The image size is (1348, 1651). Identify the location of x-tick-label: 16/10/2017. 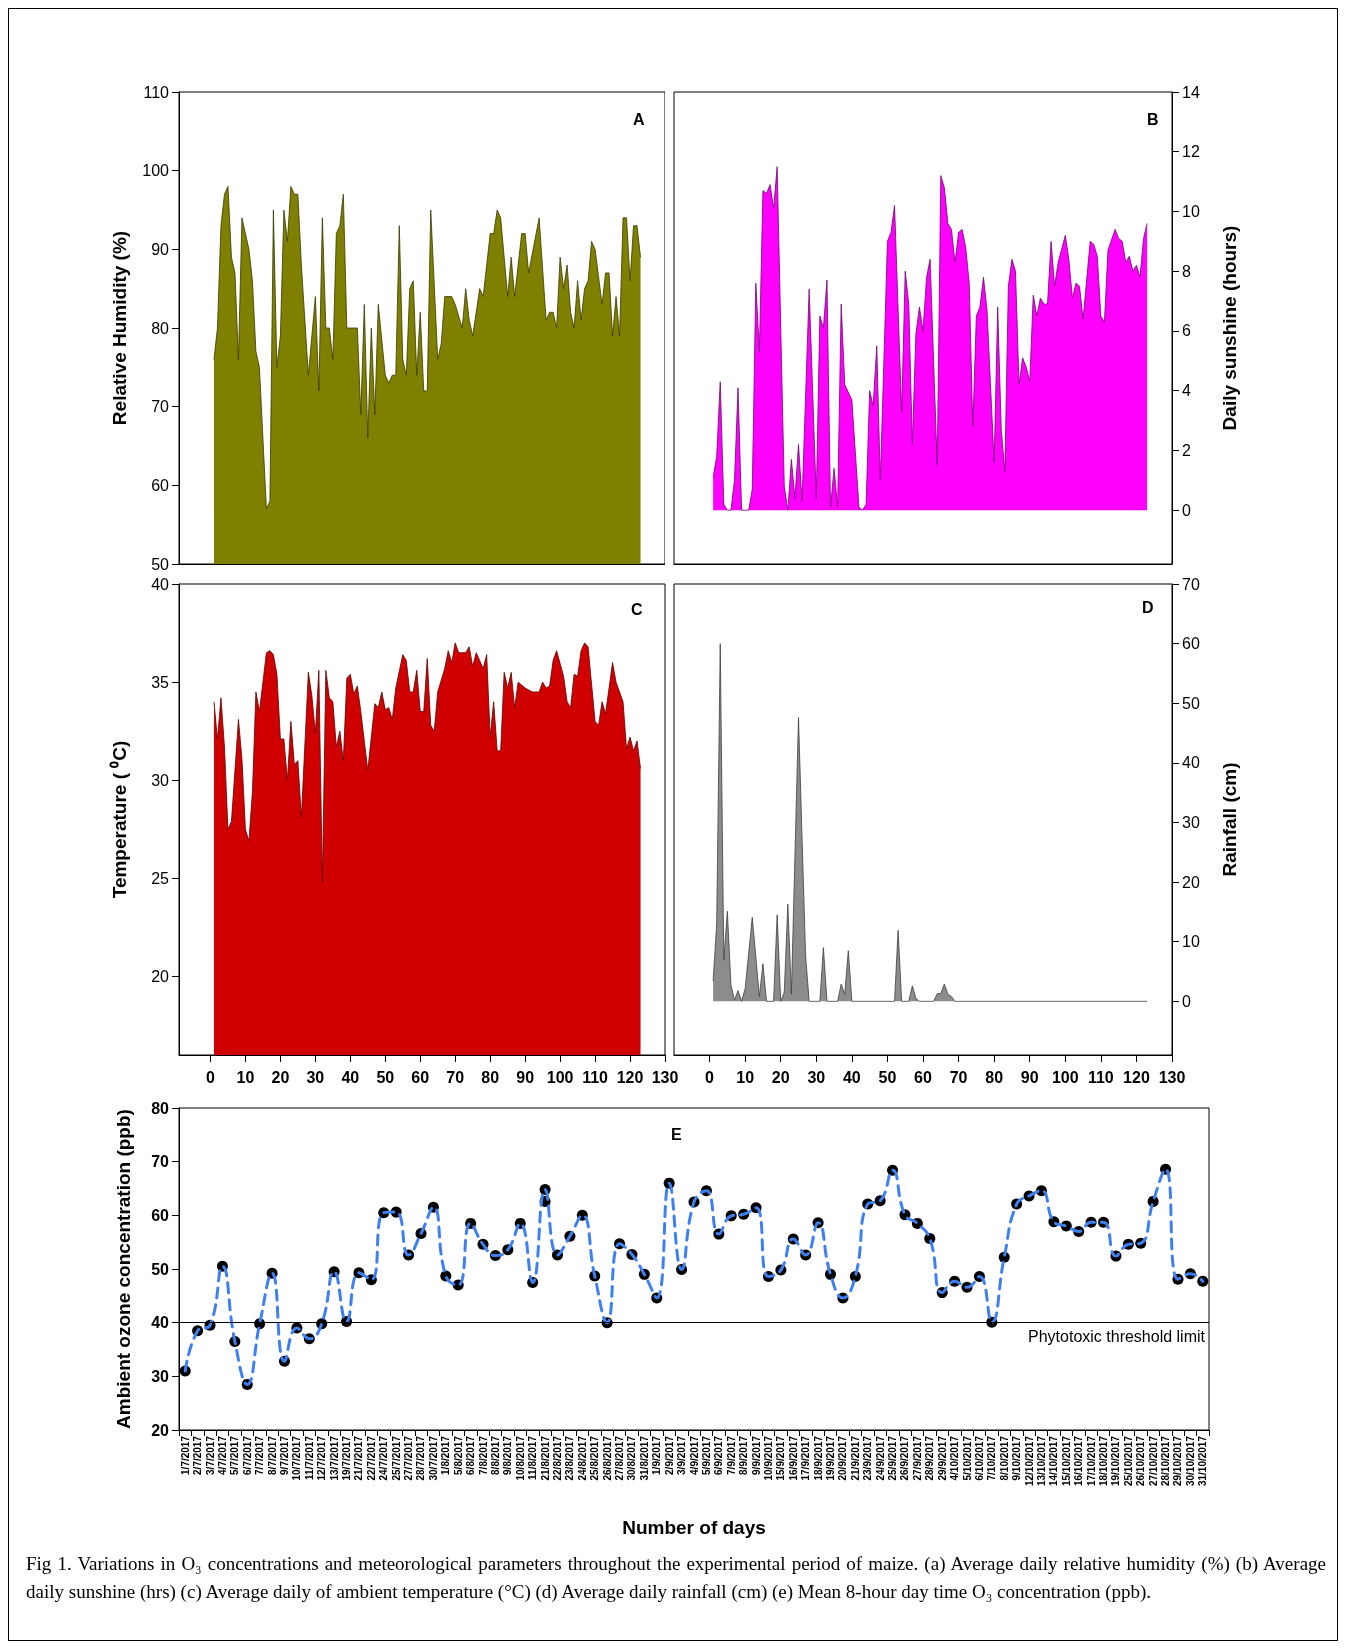
(1079, 1461).